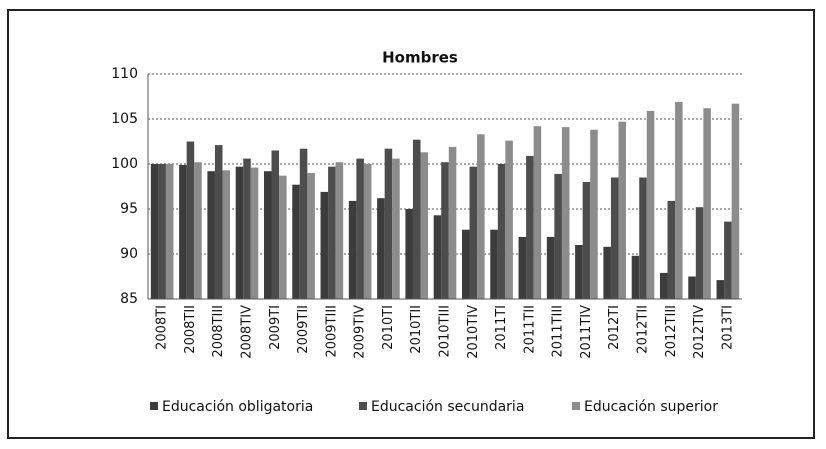  Describe the element at coordinates (388, 327) in the screenshot. I see `x-tick-label: 2010TI` at that location.